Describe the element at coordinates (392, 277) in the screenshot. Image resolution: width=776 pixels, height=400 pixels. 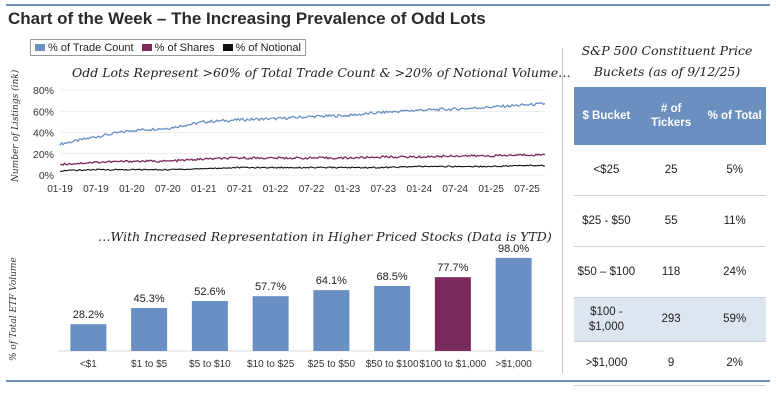
I see `bar-value-label-5: 68.5%` at that location.